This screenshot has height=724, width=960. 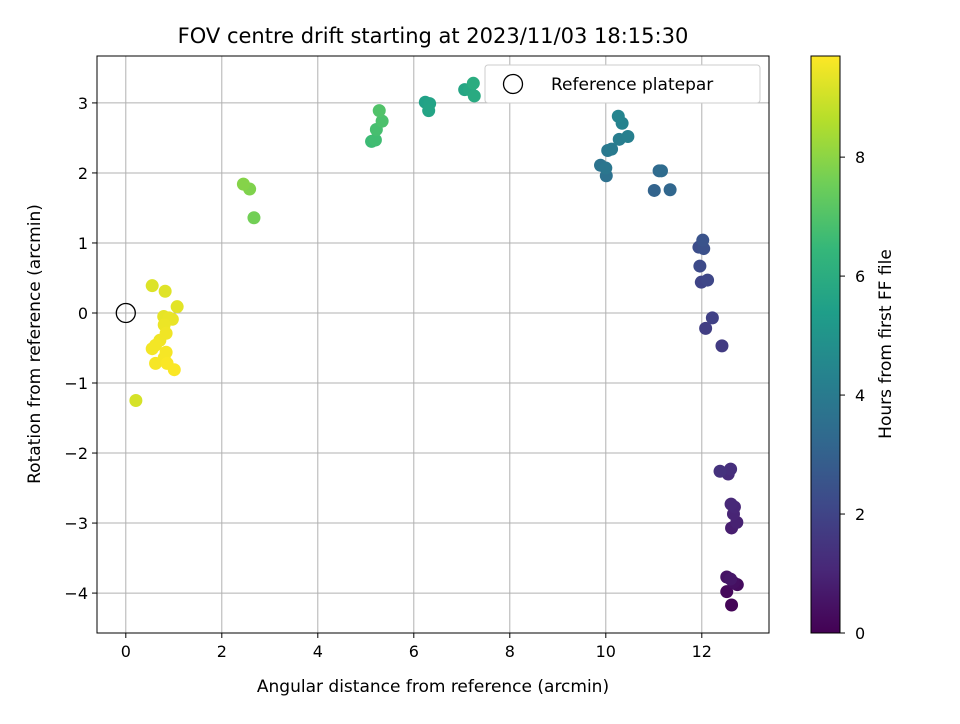 I want to click on legend: Reference platepar, so click(x=622, y=84).